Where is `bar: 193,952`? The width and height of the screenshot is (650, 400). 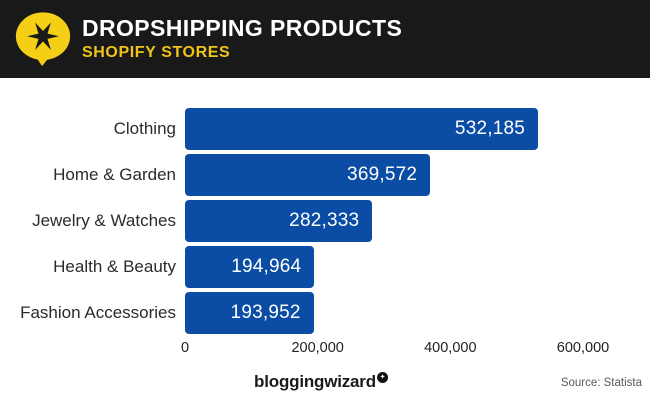
bar: 193,952 is located at coordinates (249, 313).